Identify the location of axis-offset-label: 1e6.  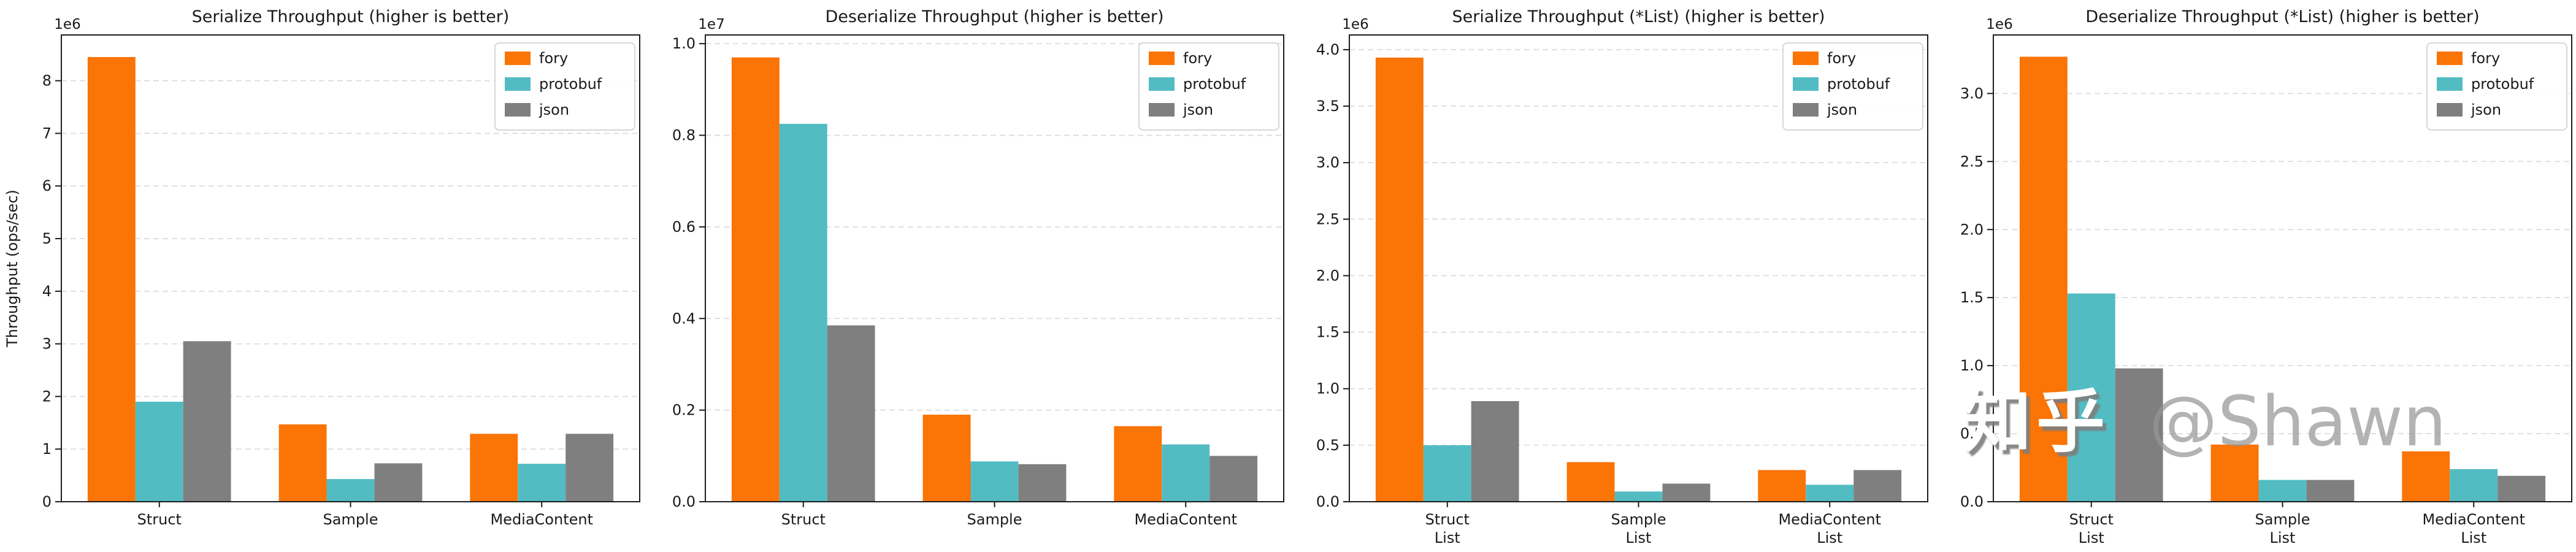
(67, 25).